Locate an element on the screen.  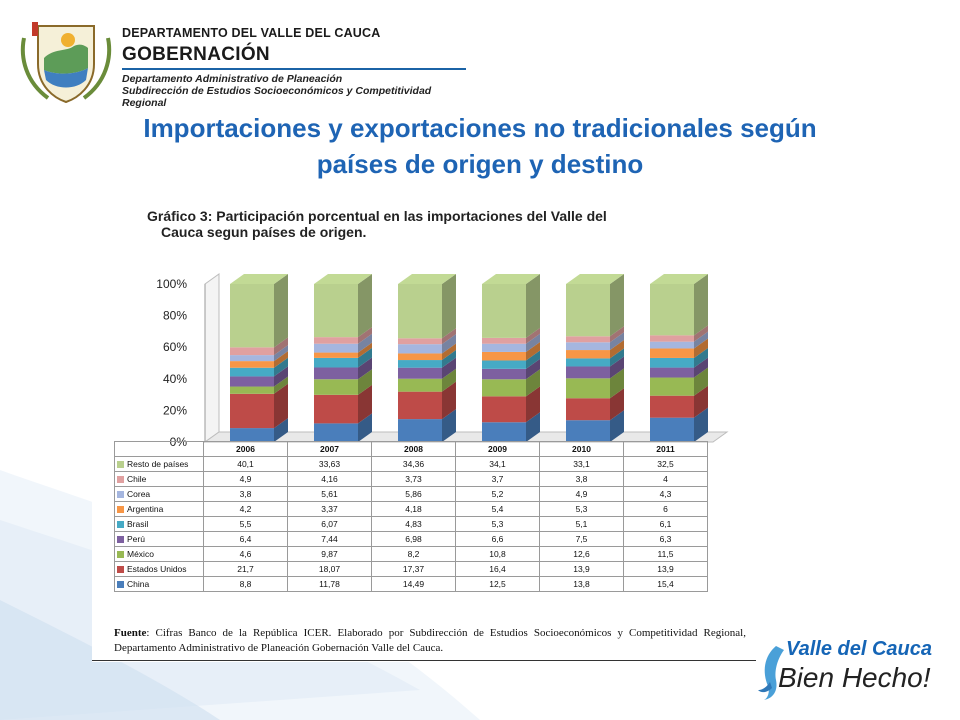
table-cell: 16,4 is located at coordinates (497, 569).